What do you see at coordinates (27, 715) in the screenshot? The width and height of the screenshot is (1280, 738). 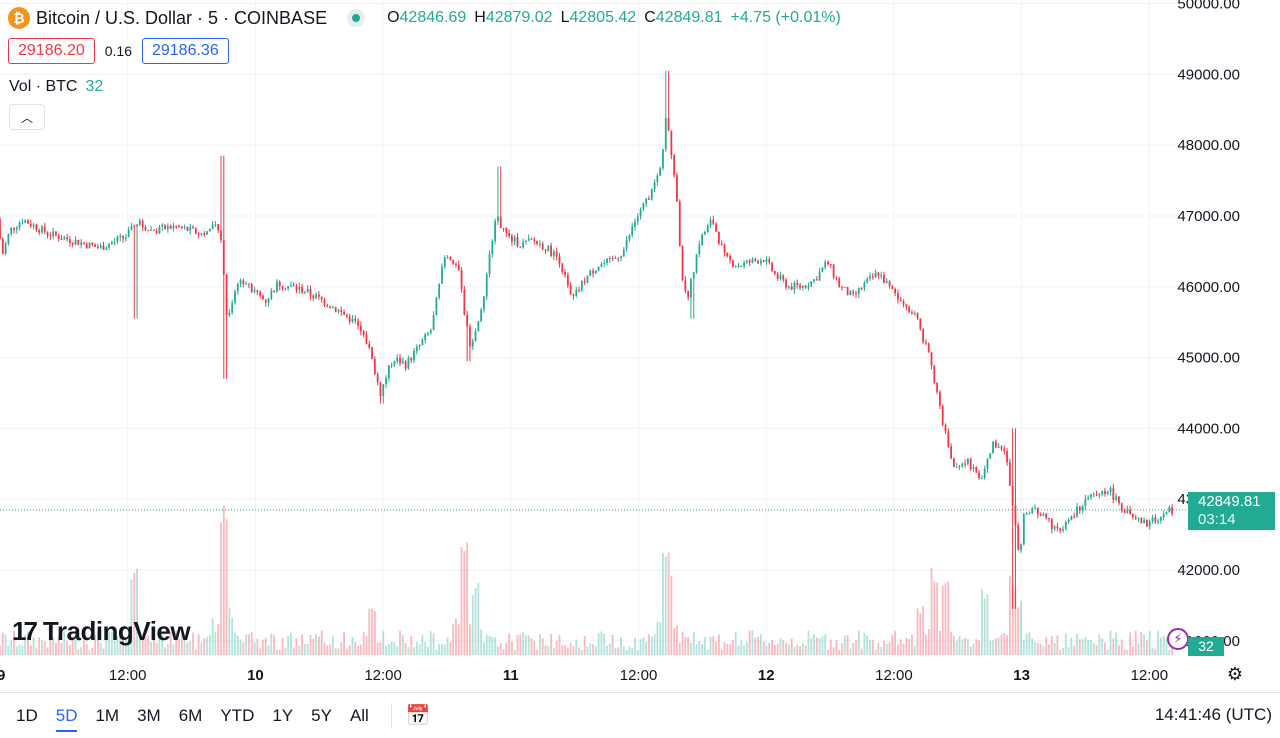 I see `timeframe-1d: 1D` at bounding box center [27, 715].